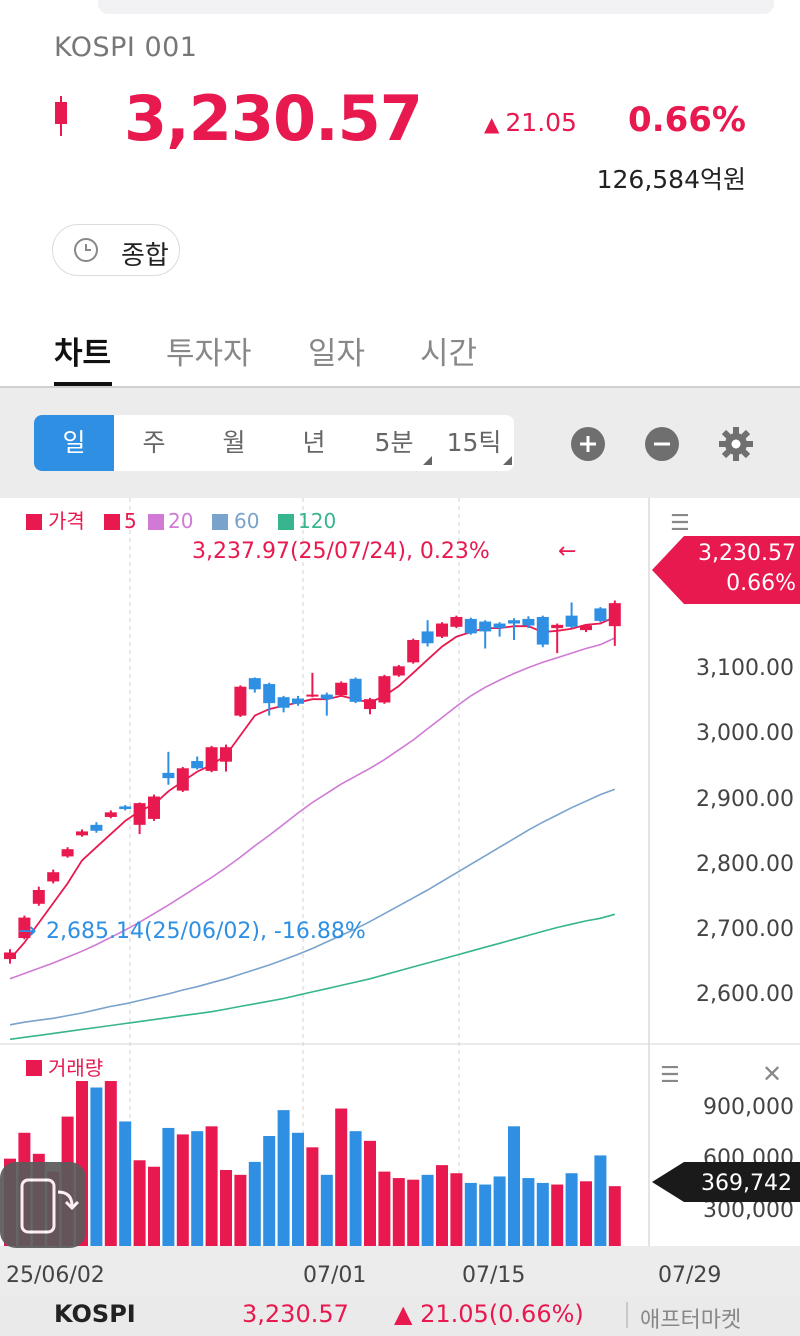 The height and width of the screenshot is (1336, 800). Describe the element at coordinates (220, 522) in the screenshot. I see `legend-swatch-ma60` at that location.